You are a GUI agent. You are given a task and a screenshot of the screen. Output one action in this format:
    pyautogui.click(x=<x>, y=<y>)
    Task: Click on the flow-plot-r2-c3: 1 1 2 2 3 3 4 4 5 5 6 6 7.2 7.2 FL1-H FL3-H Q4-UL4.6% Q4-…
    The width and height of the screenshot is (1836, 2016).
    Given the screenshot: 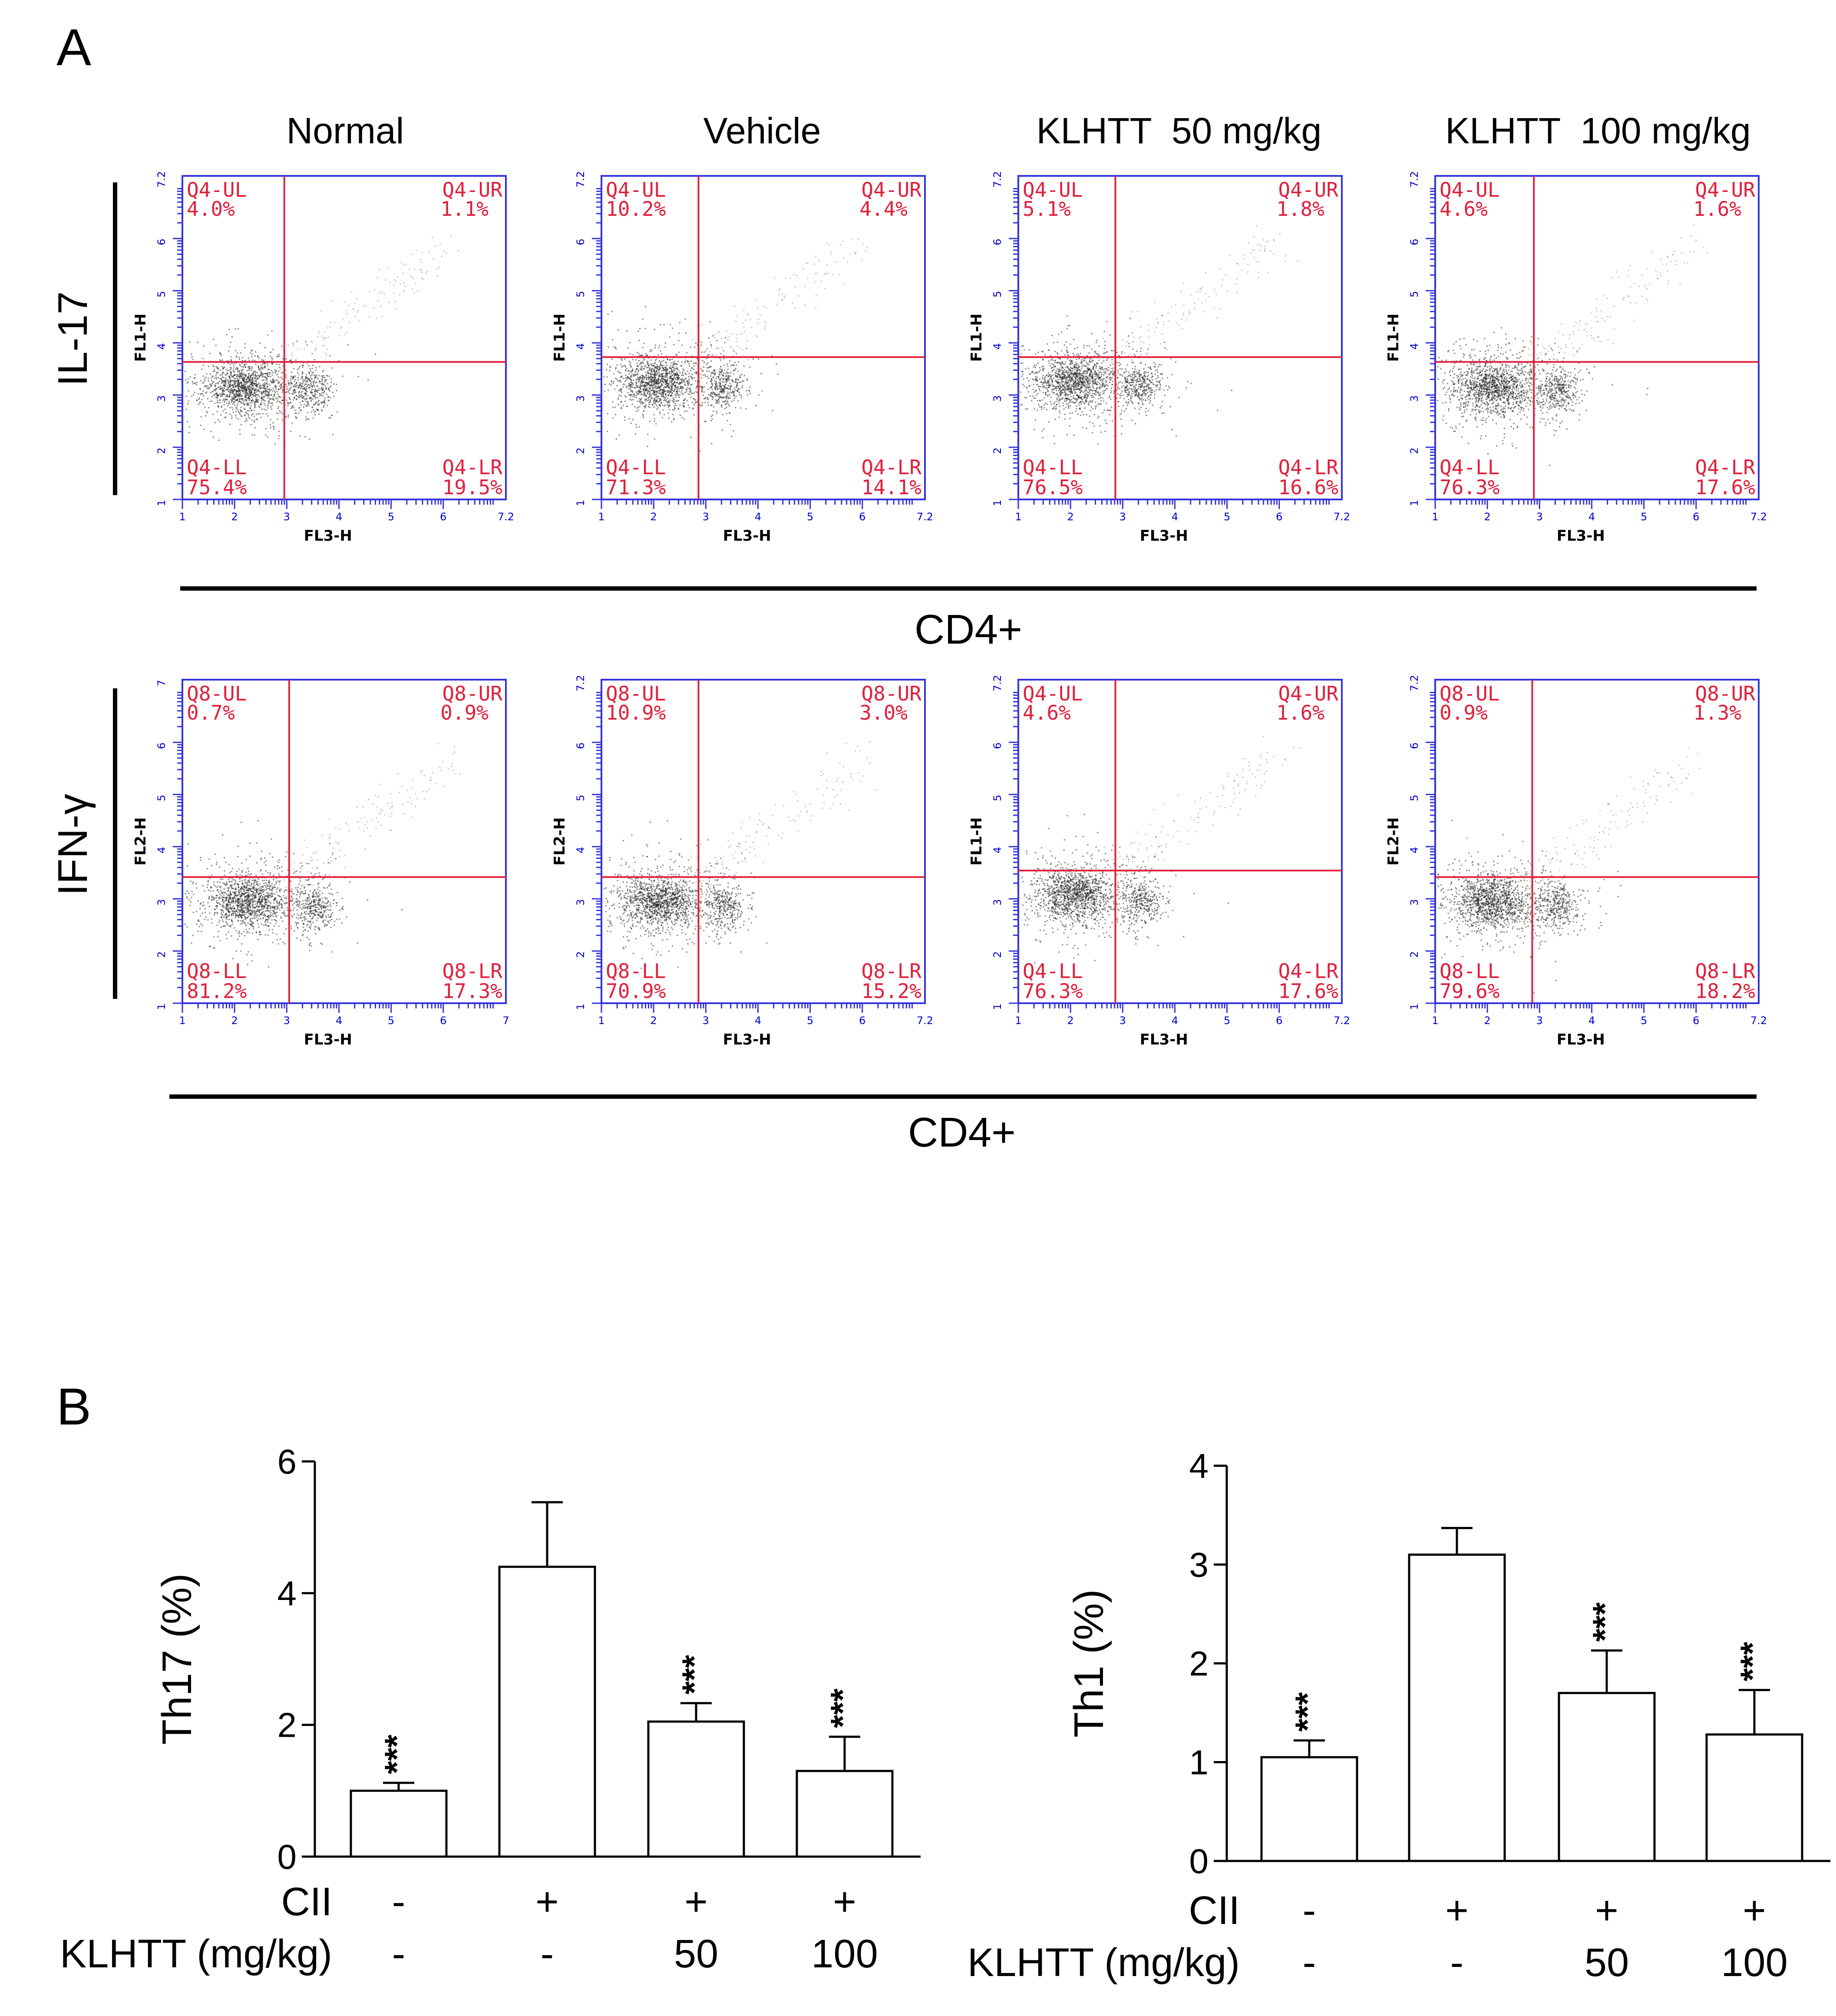 What is the action you would take?
    pyautogui.click(x=1159, y=861)
    